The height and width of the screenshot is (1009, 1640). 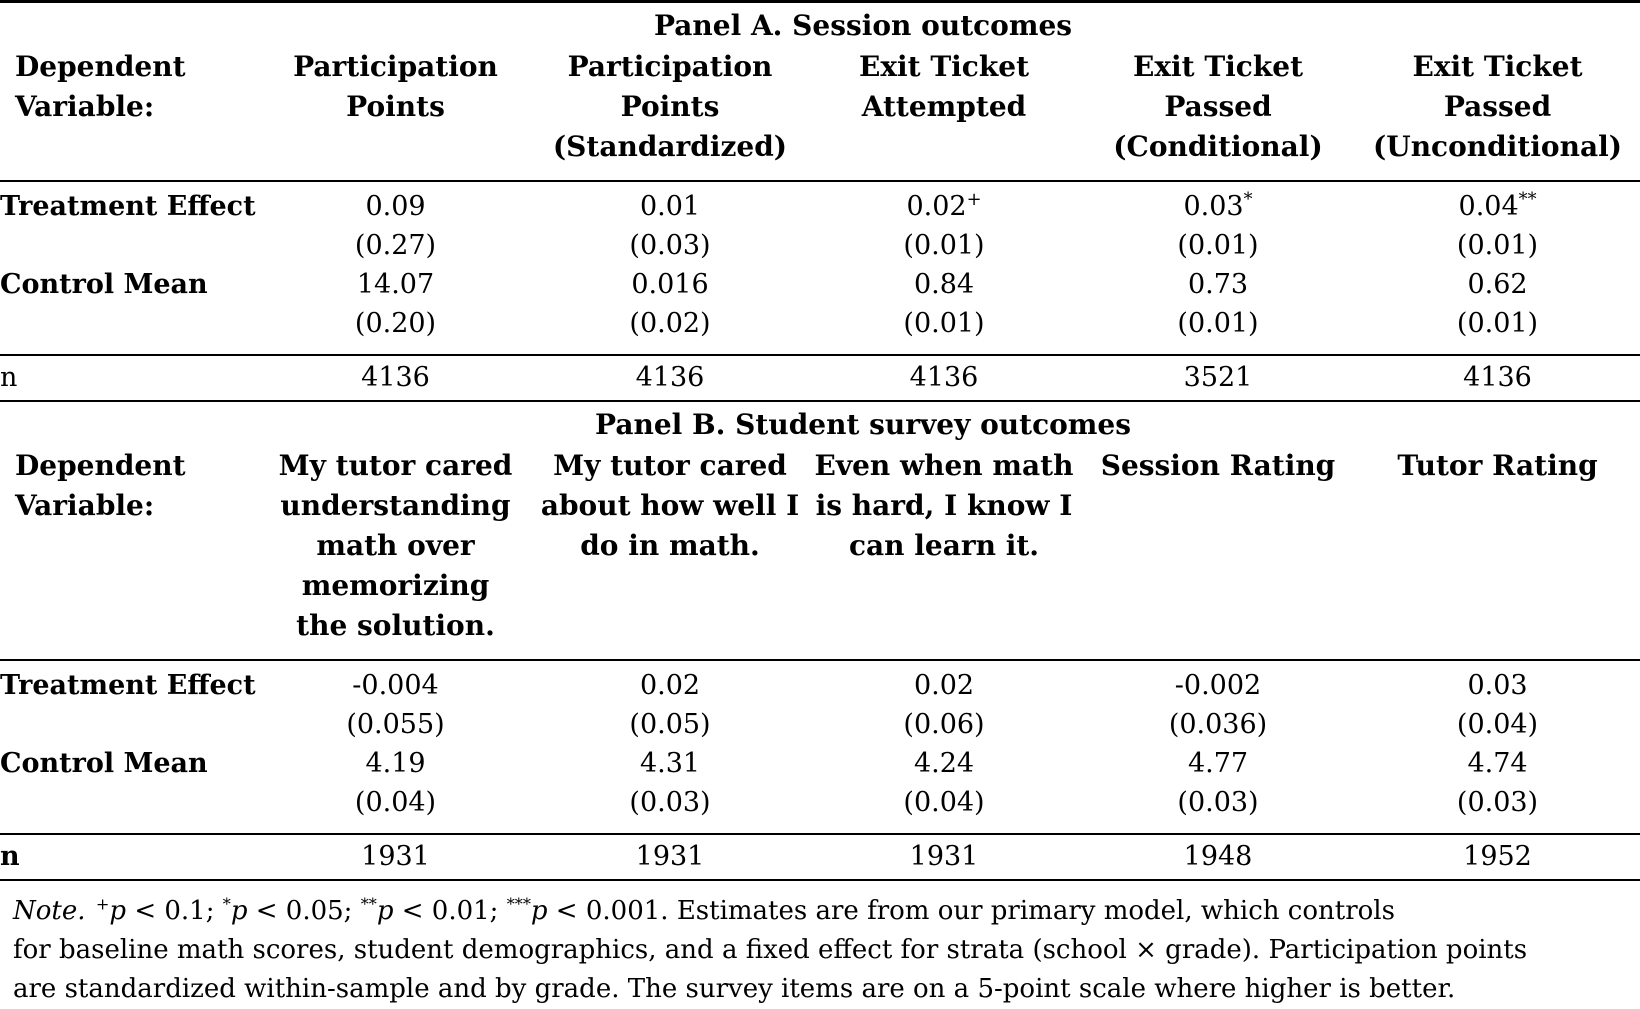 What do you see at coordinates (944, 724) in the screenshot?
I see `se-cell: (0.06)` at bounding box center [944, 724].